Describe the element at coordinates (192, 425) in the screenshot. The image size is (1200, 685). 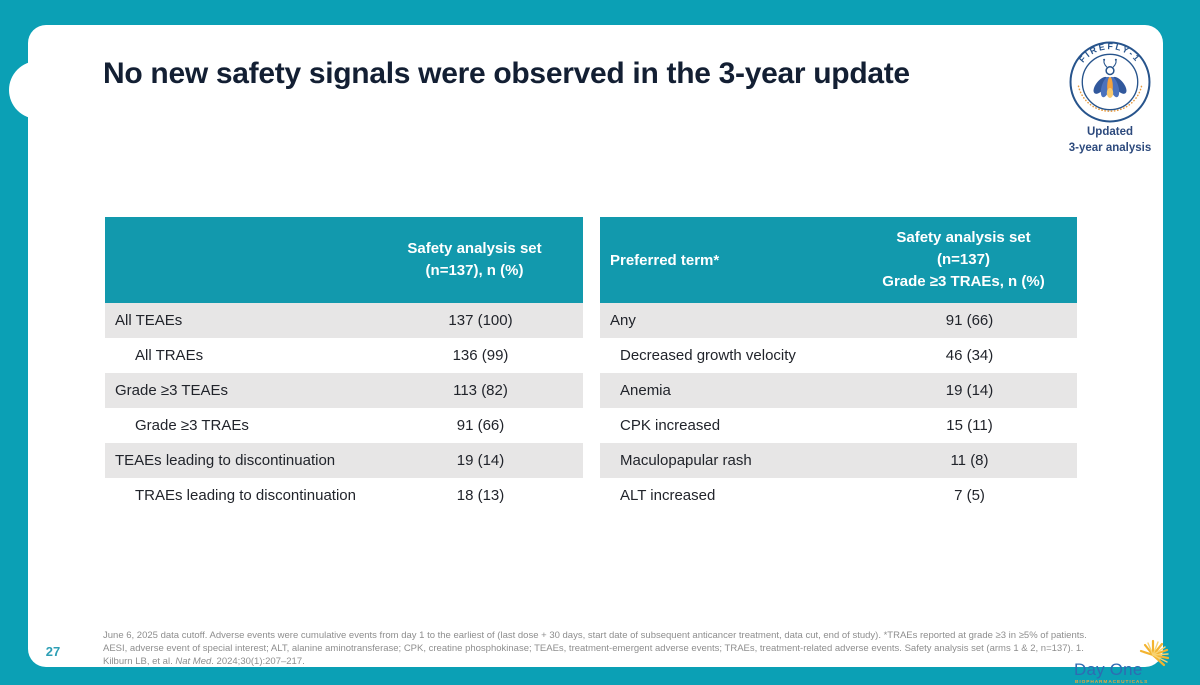
I see `row-label: Grade ≥3 TRAEs` at that location.